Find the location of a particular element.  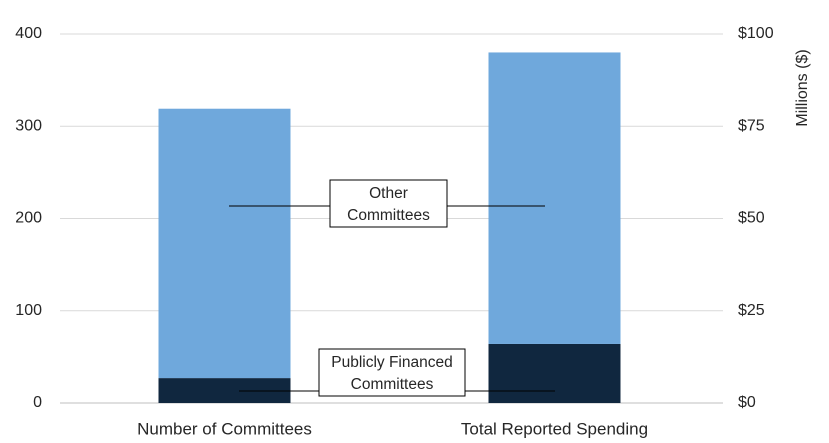

left-tick-label: 200 is located at coordinates (28, 218).